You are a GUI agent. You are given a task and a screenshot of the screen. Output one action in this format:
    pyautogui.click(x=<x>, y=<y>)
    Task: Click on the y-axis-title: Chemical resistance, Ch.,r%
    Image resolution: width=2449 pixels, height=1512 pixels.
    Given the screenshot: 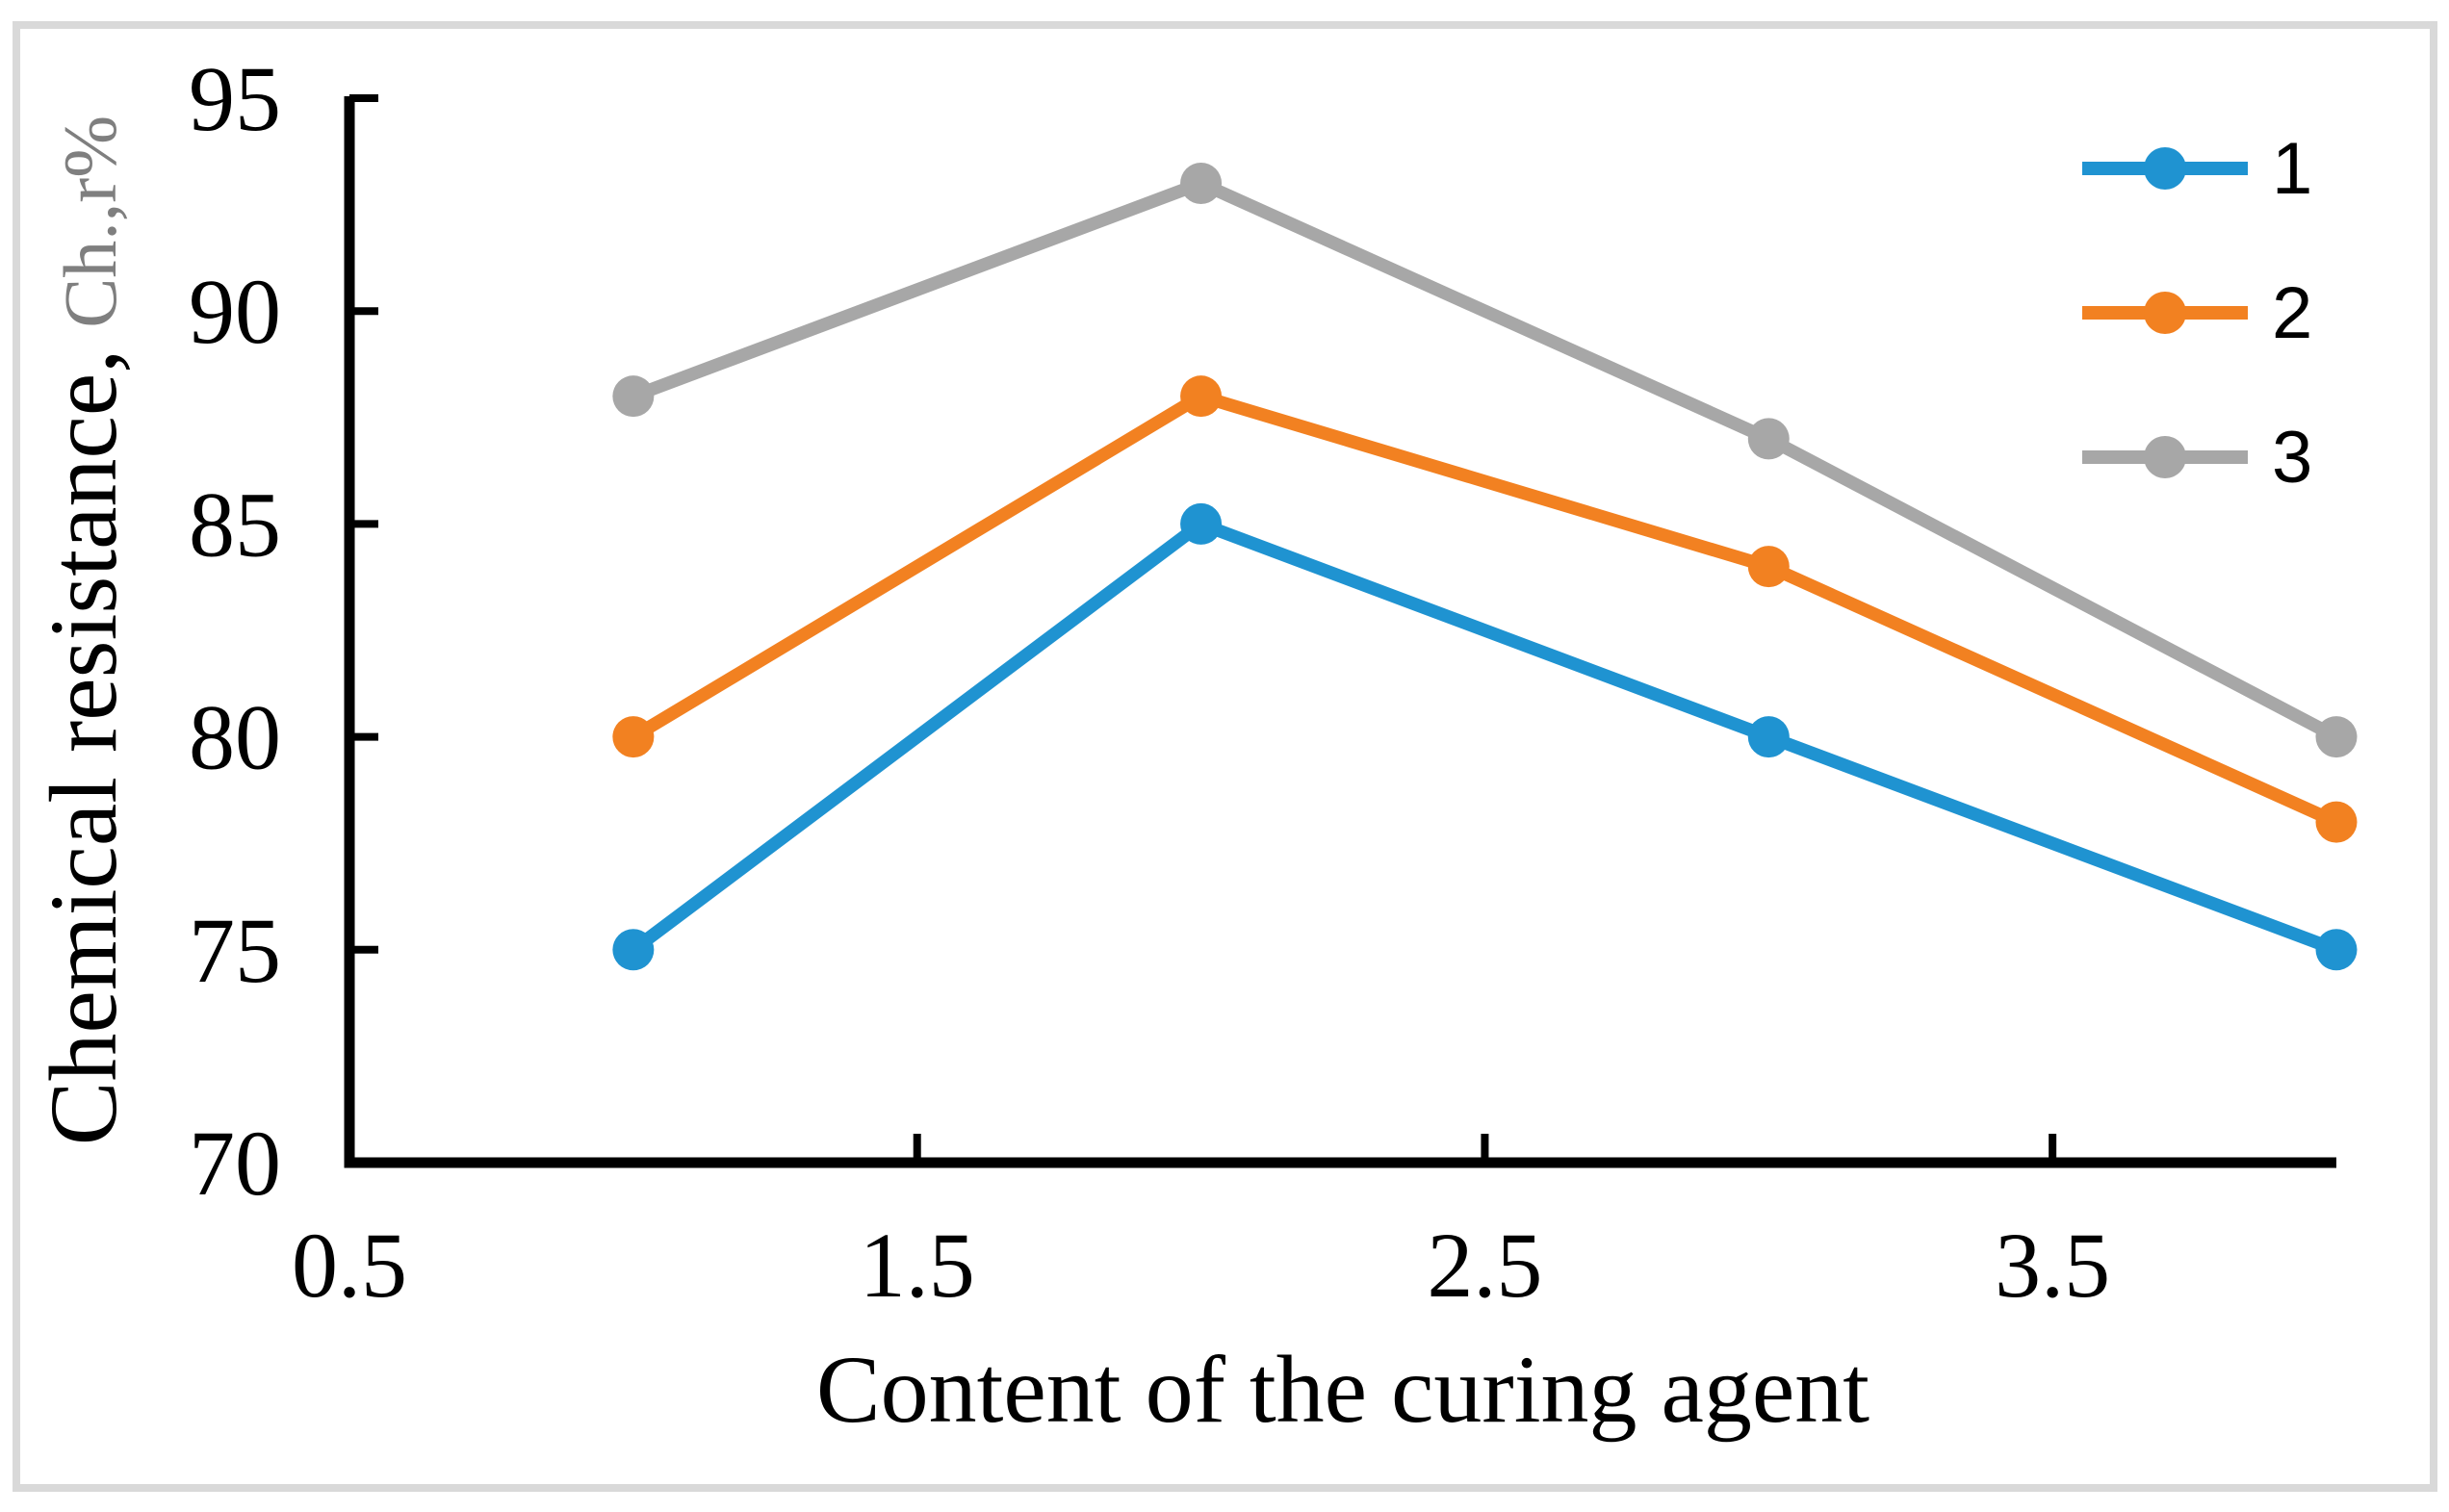 What is the action you would take?
    pyautogui.click(x=83, y=630)
    